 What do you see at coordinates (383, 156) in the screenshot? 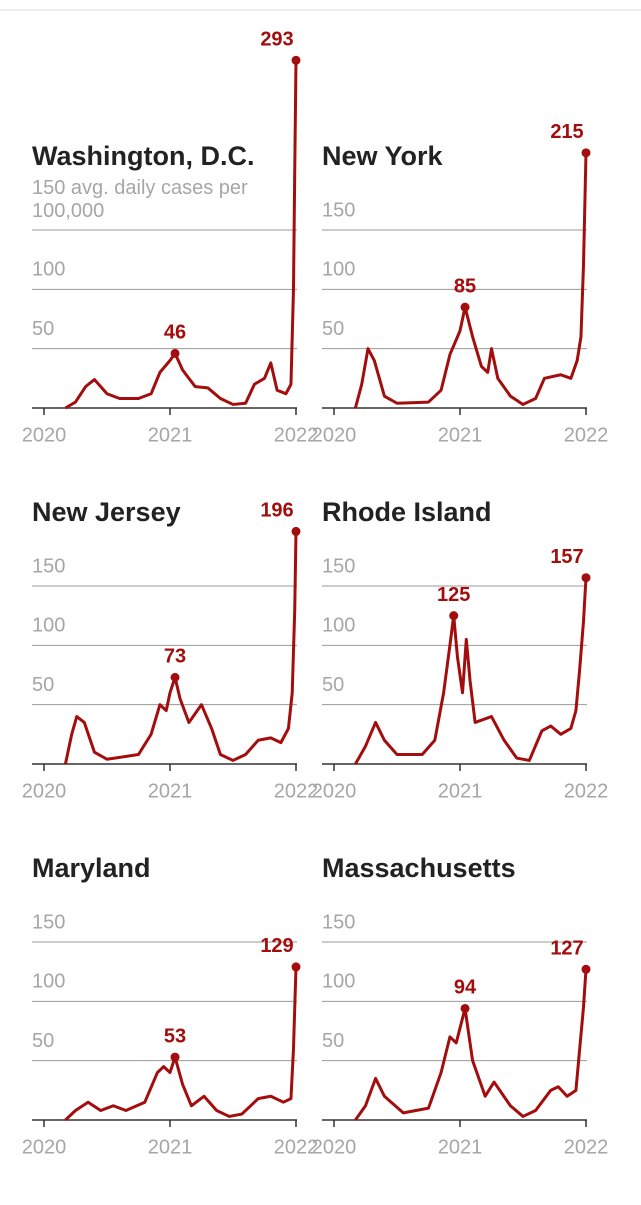
I see `panel-title: New York` at bounding box center [383, 156].